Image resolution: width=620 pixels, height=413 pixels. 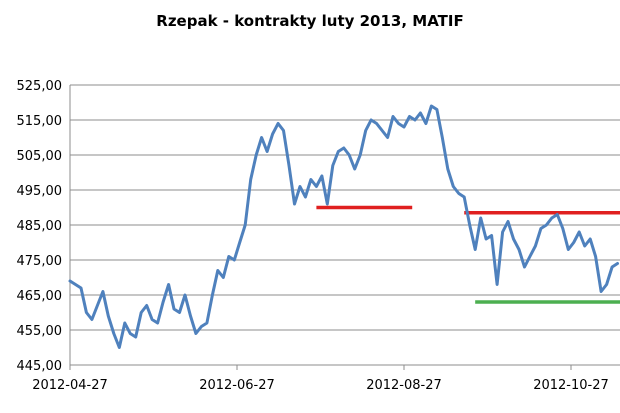 What do you see at coordinates (40, 226) in the screenshot?
I see `y-tick-label: 485,00` at bounding box center [40, 226].